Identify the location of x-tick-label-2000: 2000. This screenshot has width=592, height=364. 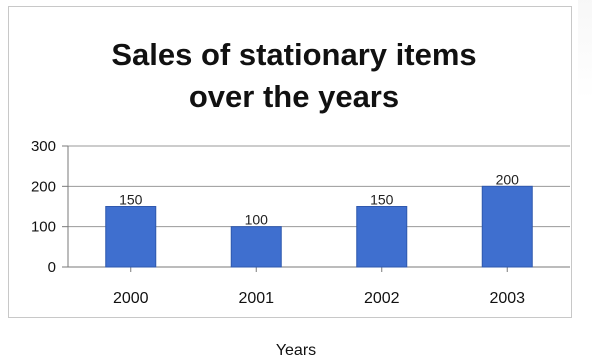
(131, 298).